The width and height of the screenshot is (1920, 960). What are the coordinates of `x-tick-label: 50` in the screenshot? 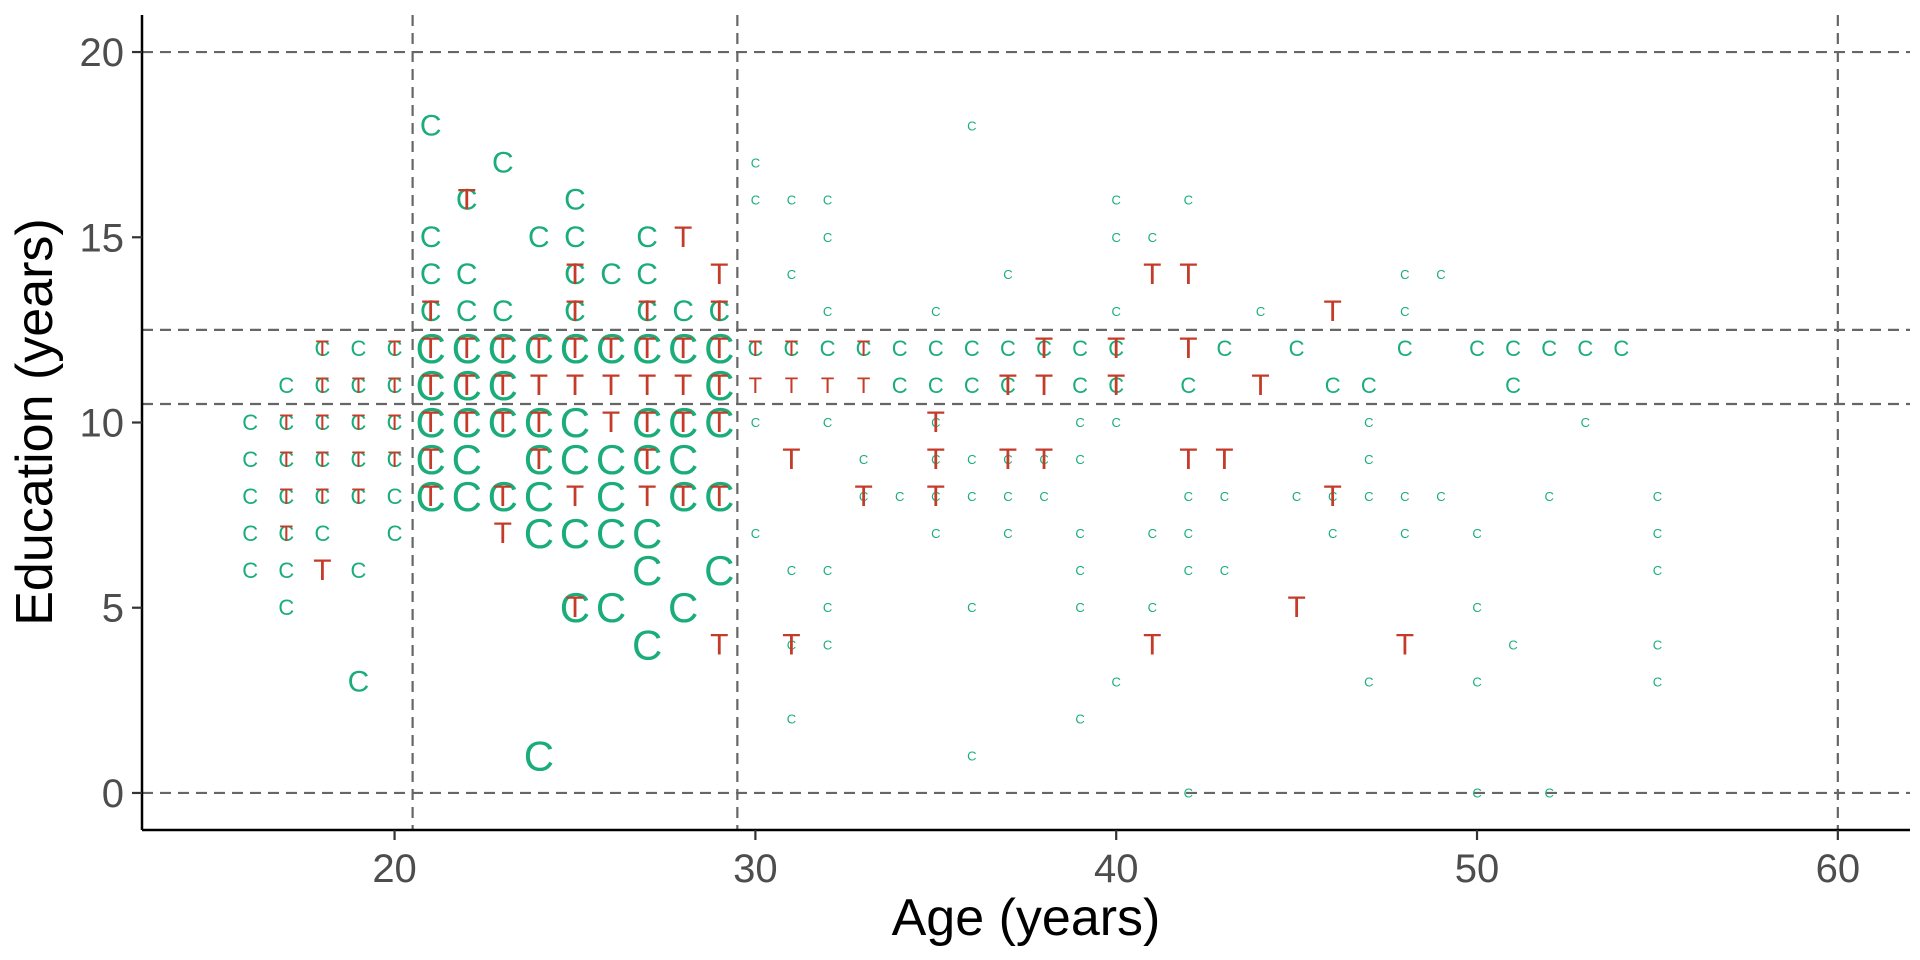 It's located at (1477, 869).